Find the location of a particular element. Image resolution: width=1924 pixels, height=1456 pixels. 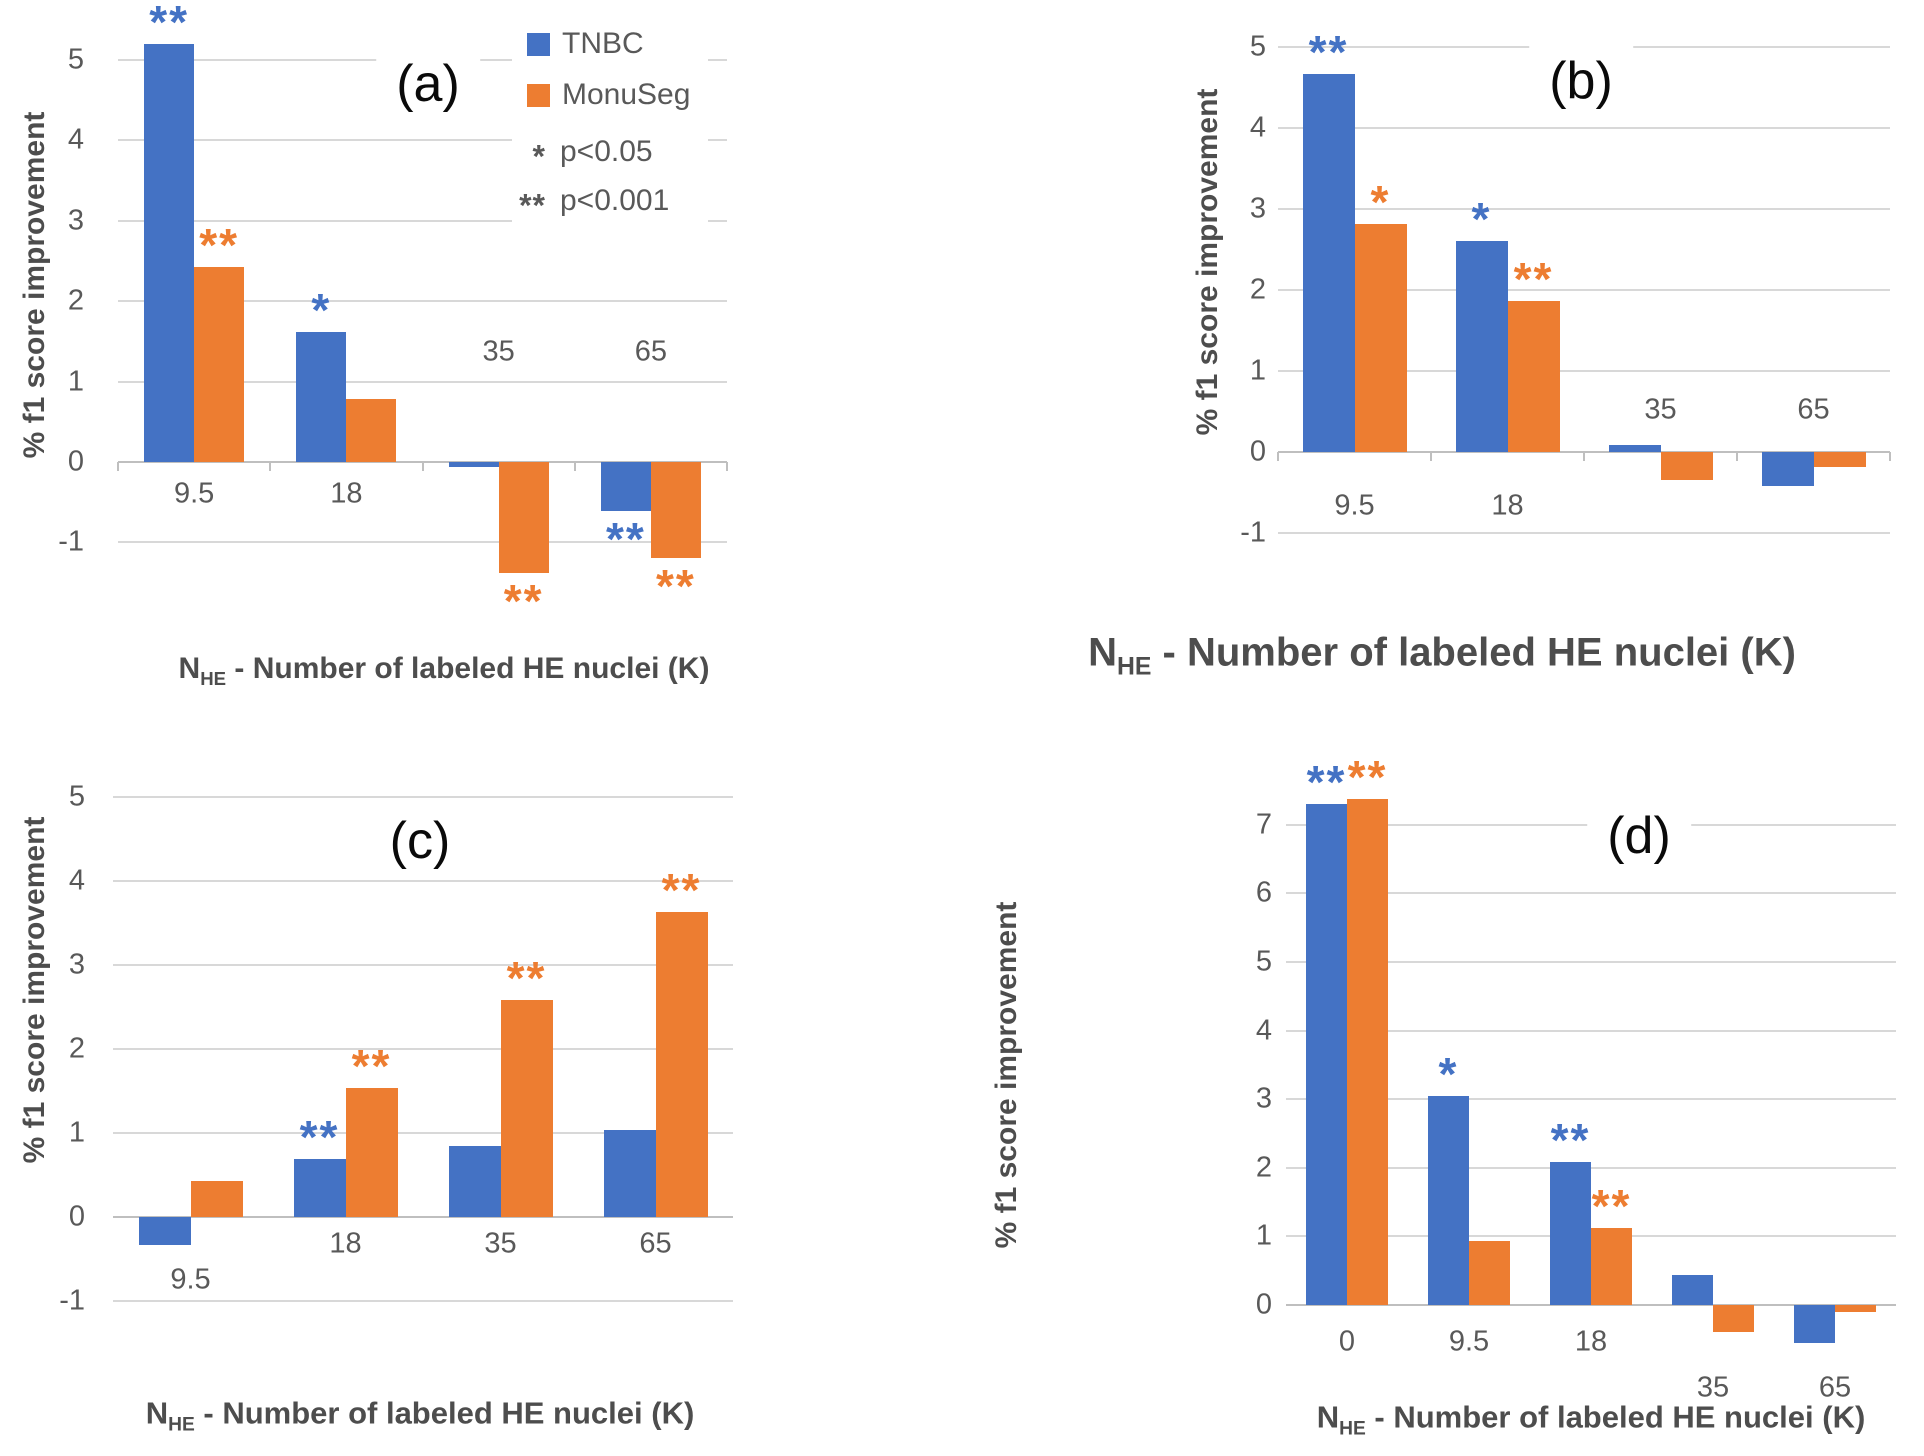

gridline-y2-a is located at coordinates (422, 301).